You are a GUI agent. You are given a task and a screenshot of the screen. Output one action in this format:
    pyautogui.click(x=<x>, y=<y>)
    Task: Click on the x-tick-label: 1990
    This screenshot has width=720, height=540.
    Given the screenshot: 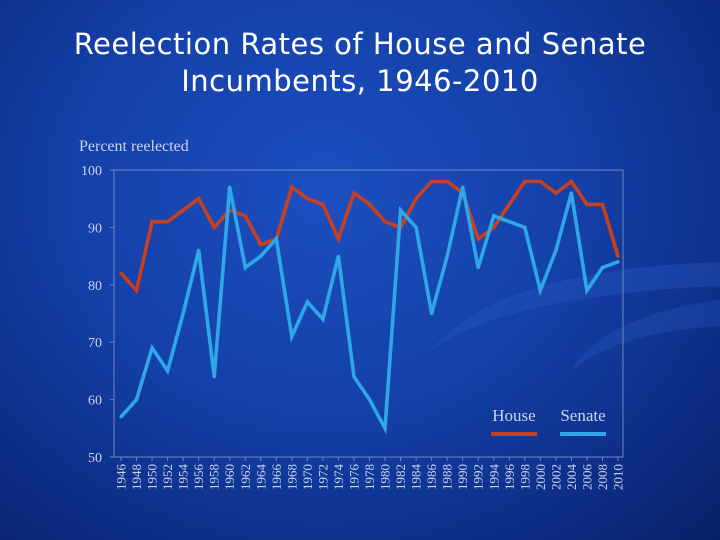 What is the action you would take?
    pyautogui.click(x=462, y=477)
    